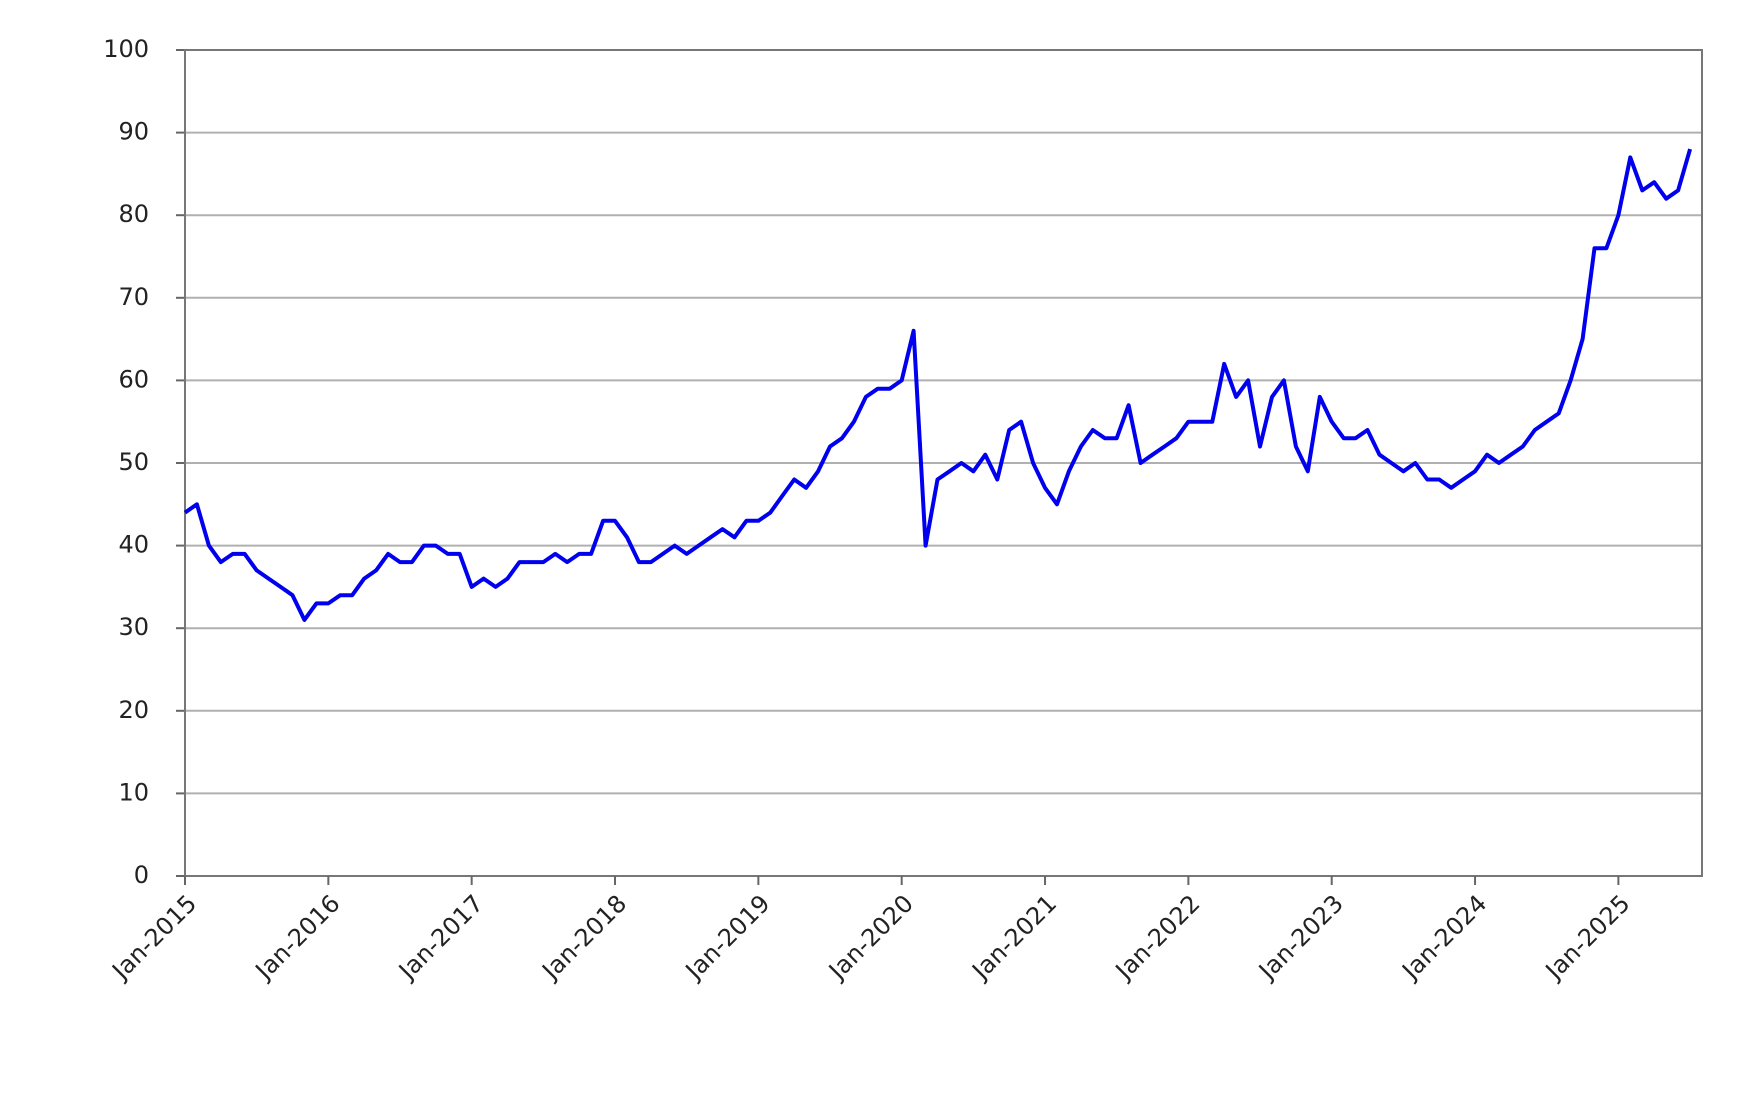 This screenshot has width=1749, height=1103. Describe the element at coordinates (126, 49) in the screenshot. I see `y-tick-label: 100` at that location.